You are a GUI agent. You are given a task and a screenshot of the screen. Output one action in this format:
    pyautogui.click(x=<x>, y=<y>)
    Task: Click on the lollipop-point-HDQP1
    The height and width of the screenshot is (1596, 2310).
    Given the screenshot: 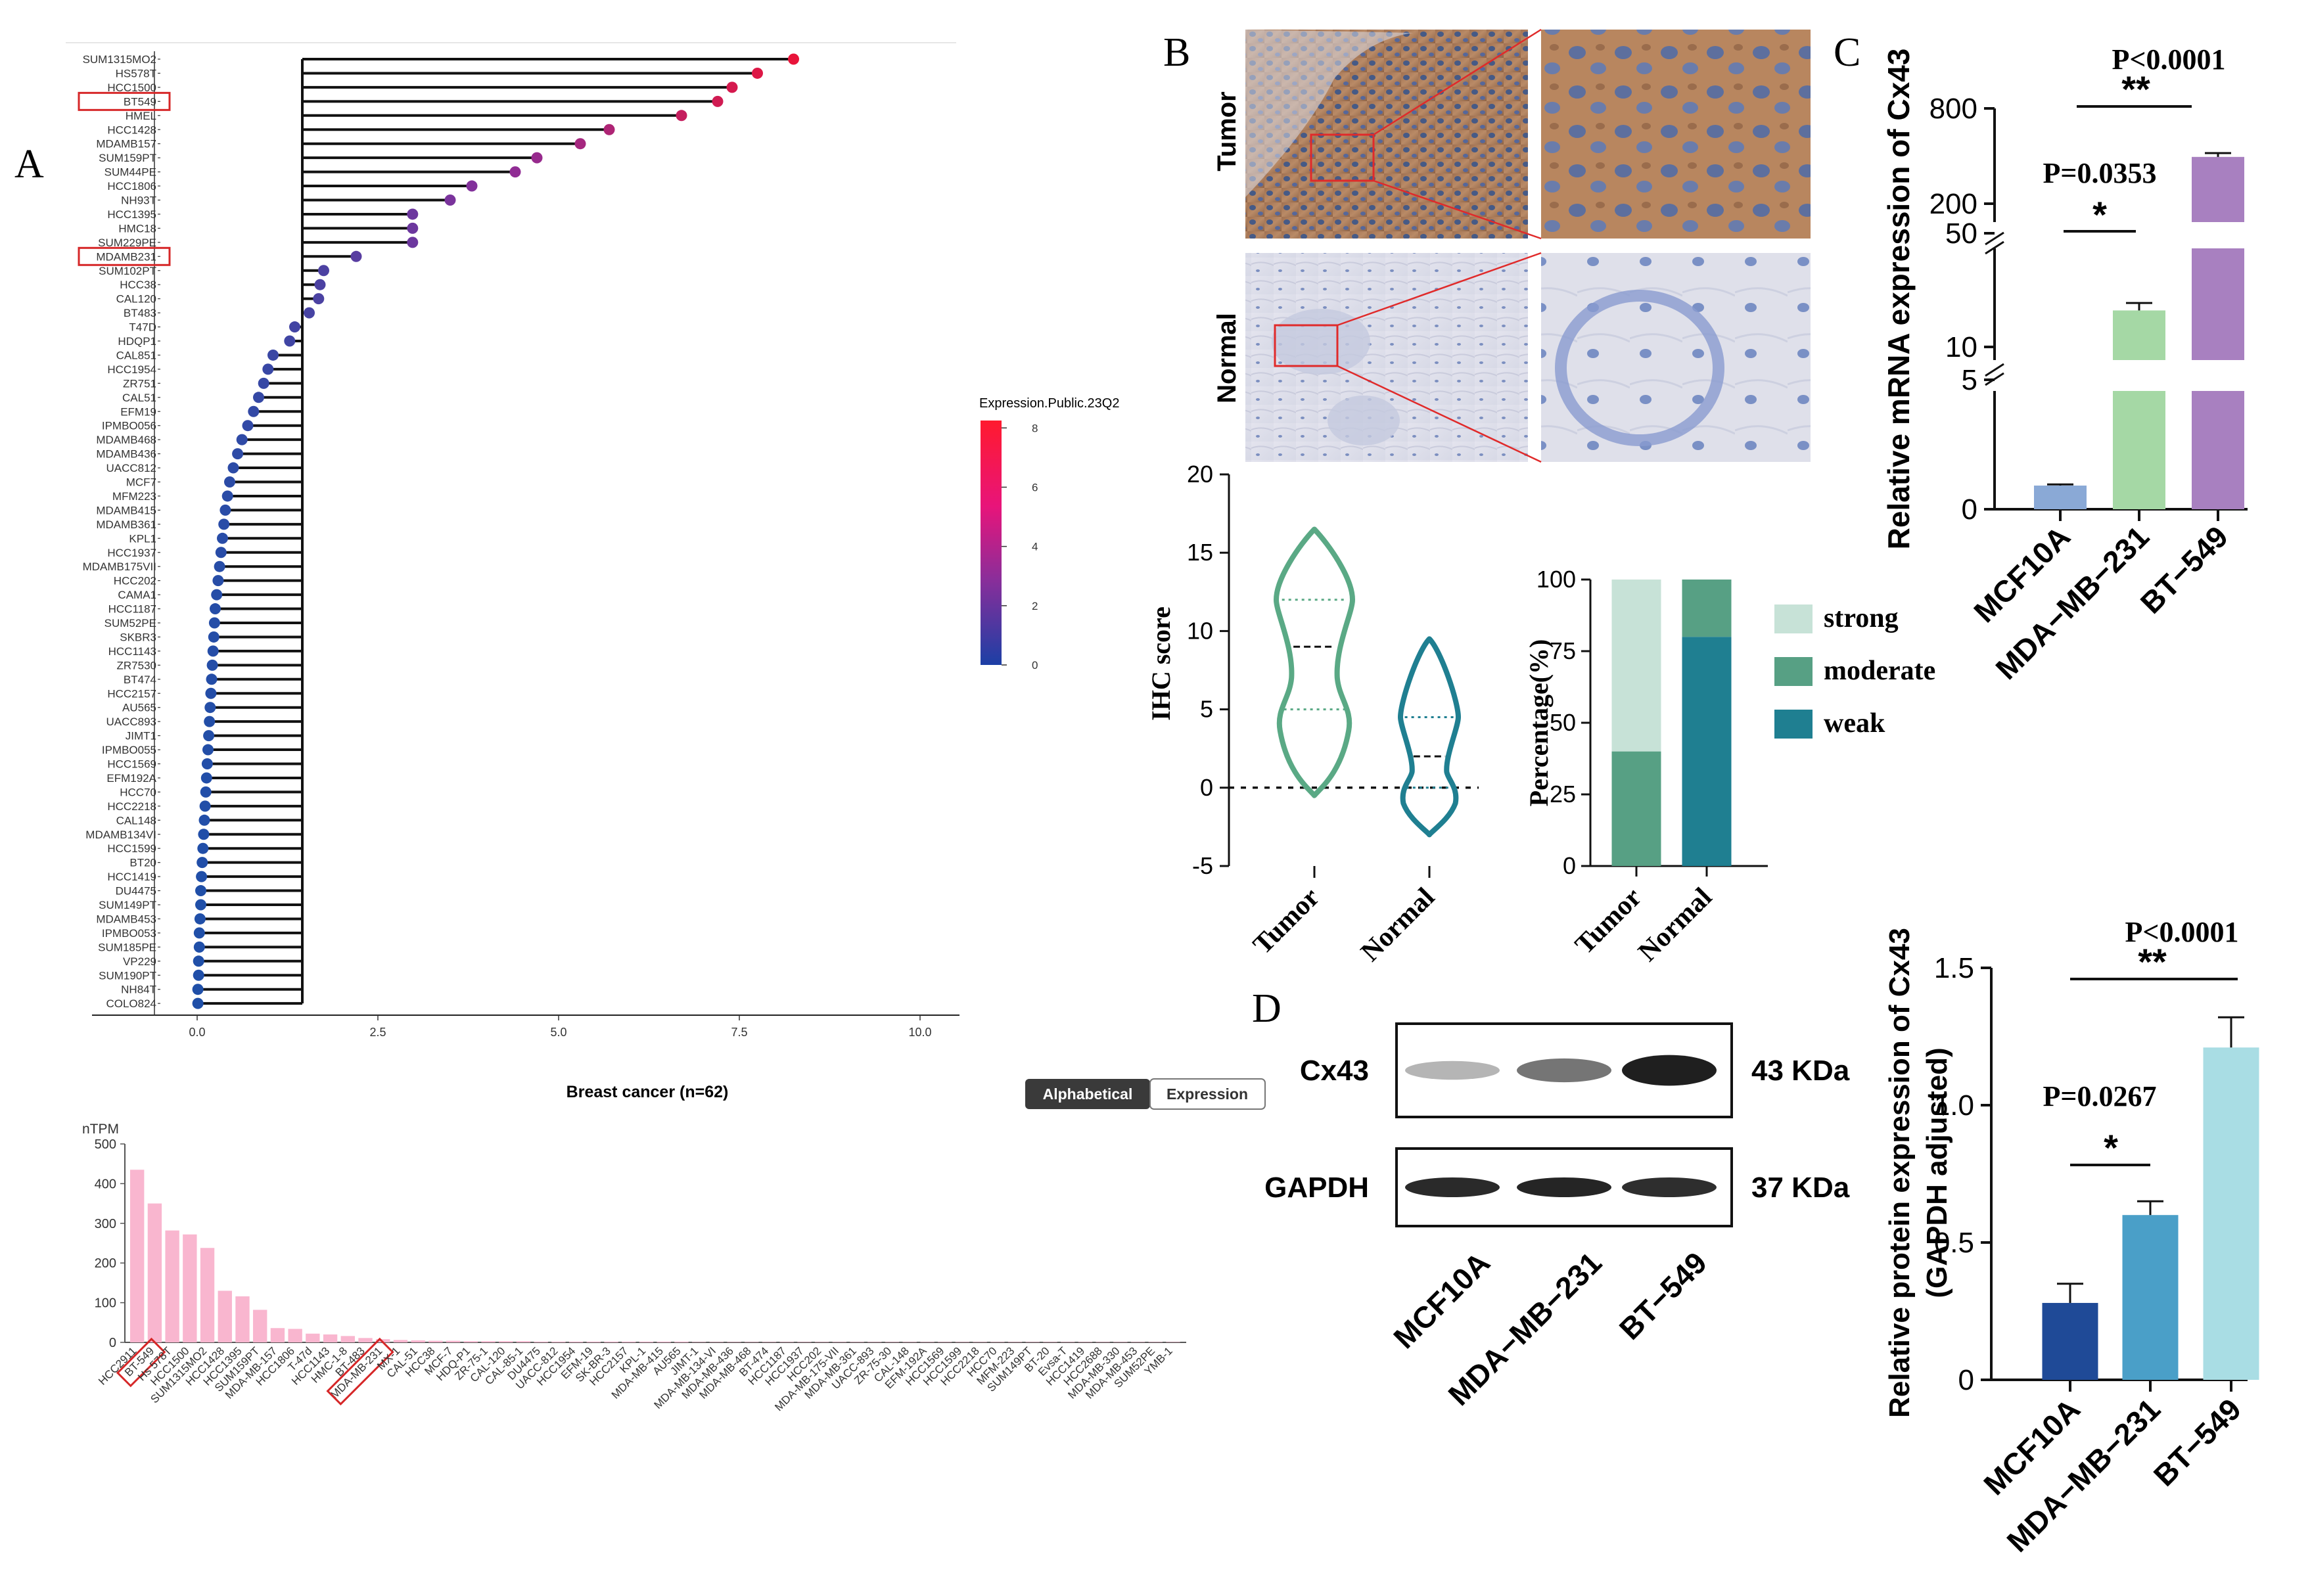 What is the action you would take?
    pyautogui.click(x=290, y=341)
    